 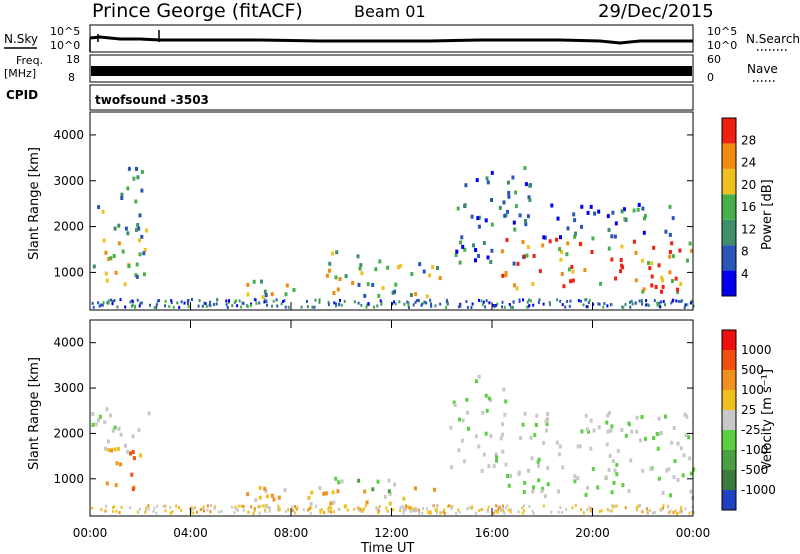 I want to click on nsearch-tick-low: 10^0, so click(x=722, y=45).